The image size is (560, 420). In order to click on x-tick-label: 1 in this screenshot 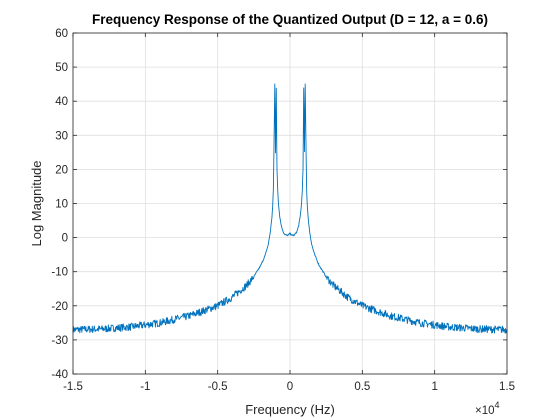, I will do `click(434, 387)`.